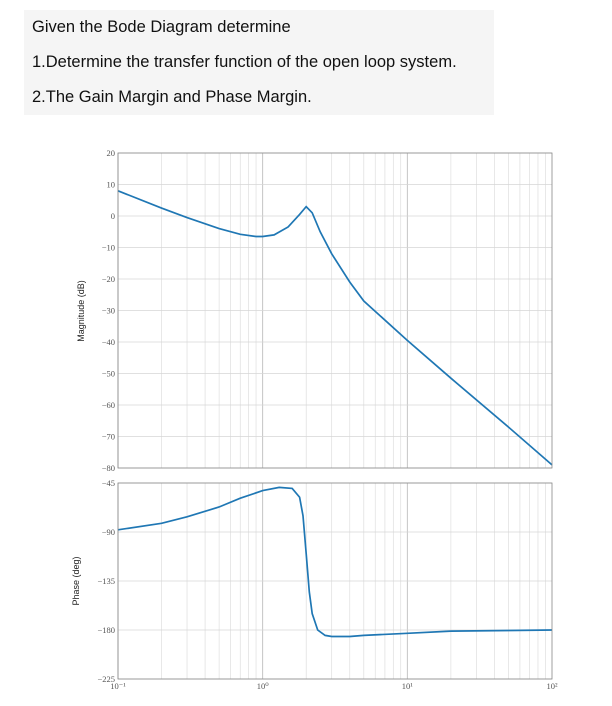 Image resolution: width=612 pixels, height=706 pixels. I want to click on phase-tick-label: −90, so click(108, 532).